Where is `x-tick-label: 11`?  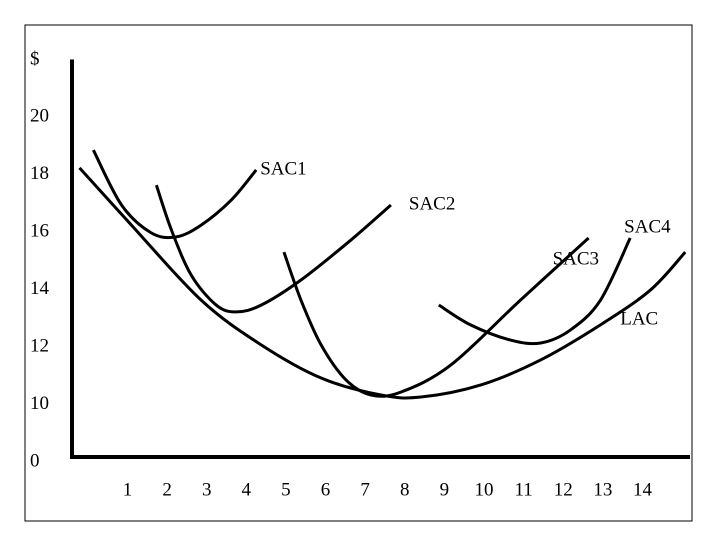
x-tick-label: 11 is located at coordinates (523, 489).